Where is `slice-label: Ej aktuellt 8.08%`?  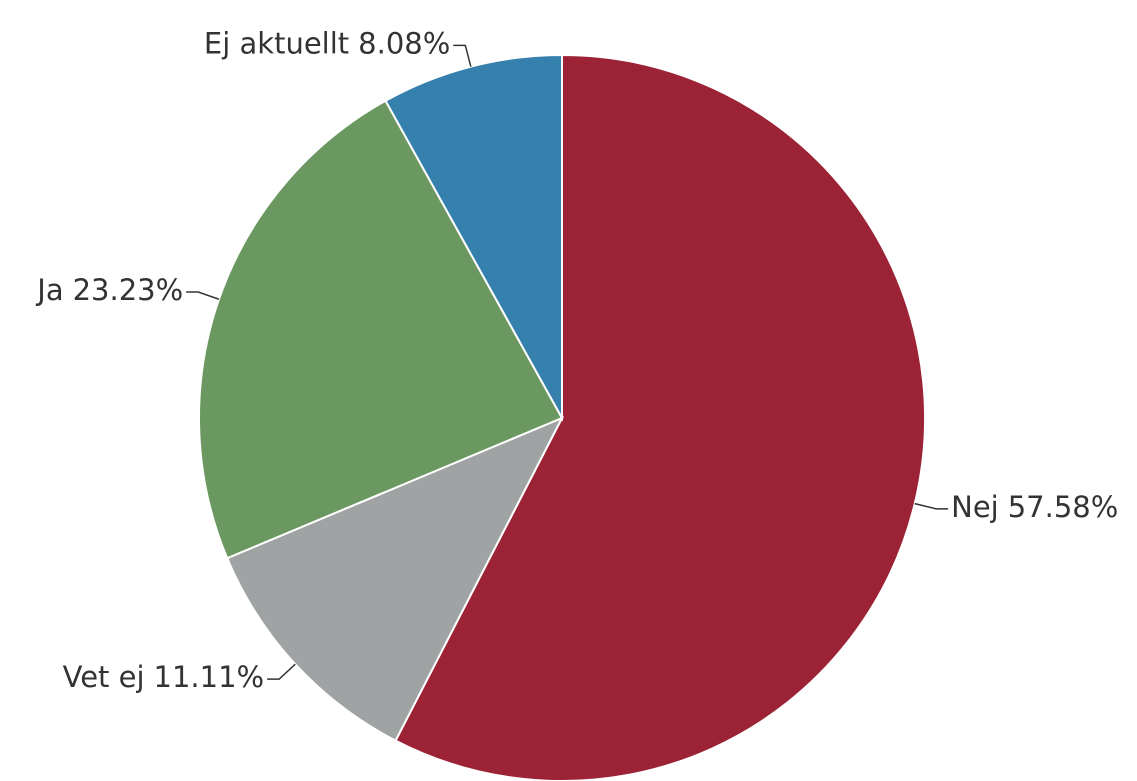 slice-label: Ej aktuellt 8.08% is located at coordinates (327, 43).